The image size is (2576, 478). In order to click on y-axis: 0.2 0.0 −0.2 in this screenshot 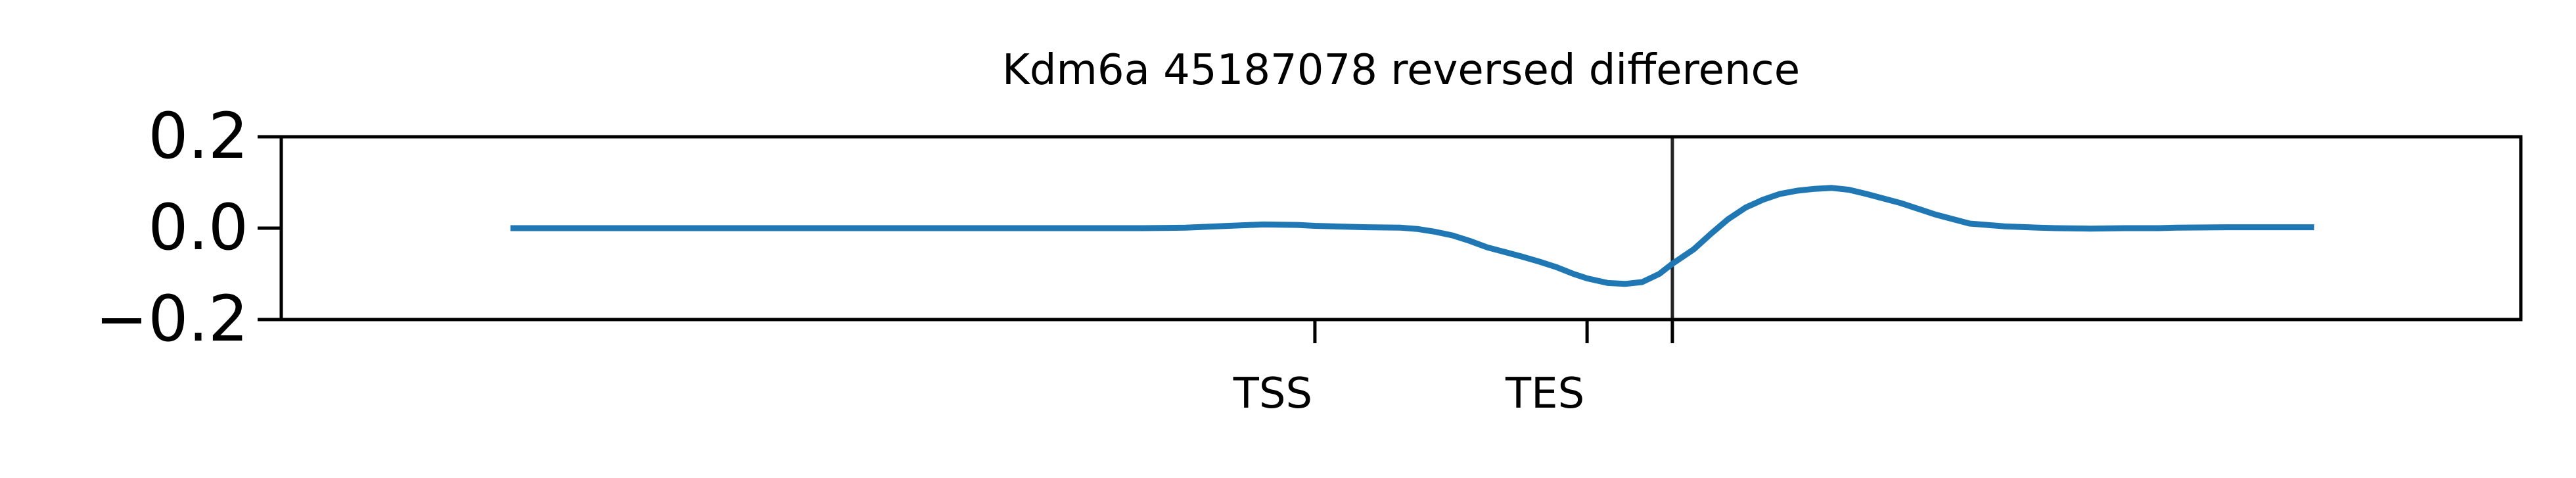, I will do `click(188, 228)`.